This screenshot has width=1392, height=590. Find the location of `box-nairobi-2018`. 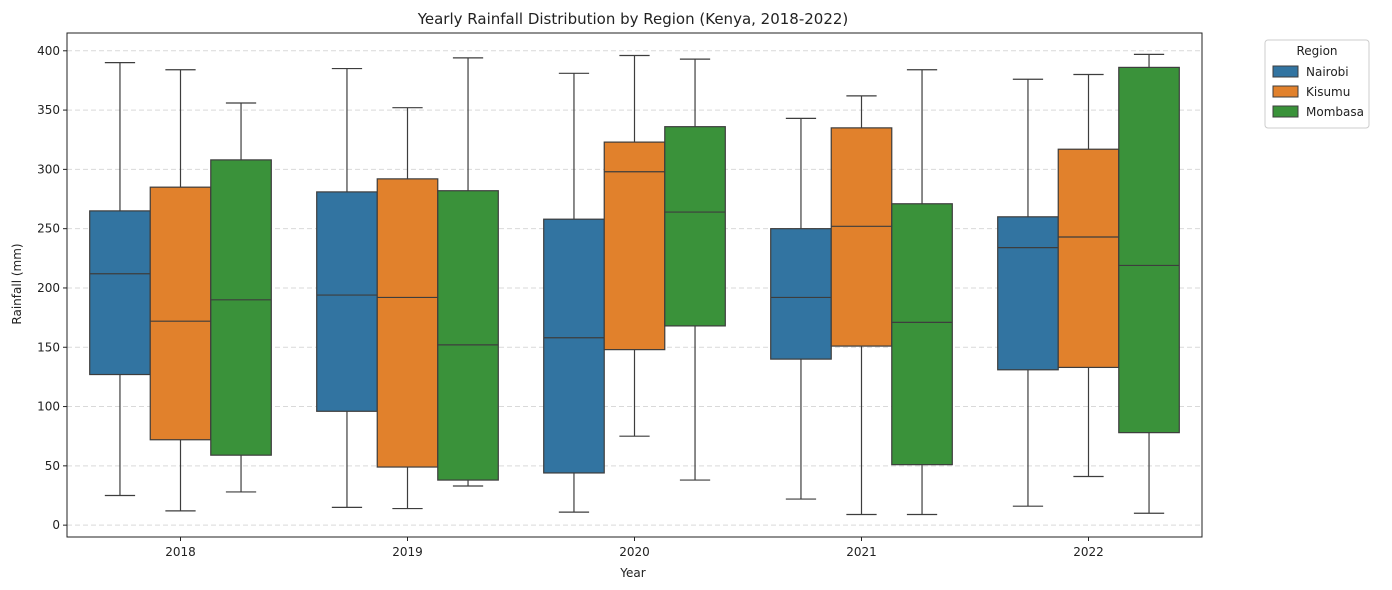

box-nairobi-2018 is located at coordinates (120, 279).